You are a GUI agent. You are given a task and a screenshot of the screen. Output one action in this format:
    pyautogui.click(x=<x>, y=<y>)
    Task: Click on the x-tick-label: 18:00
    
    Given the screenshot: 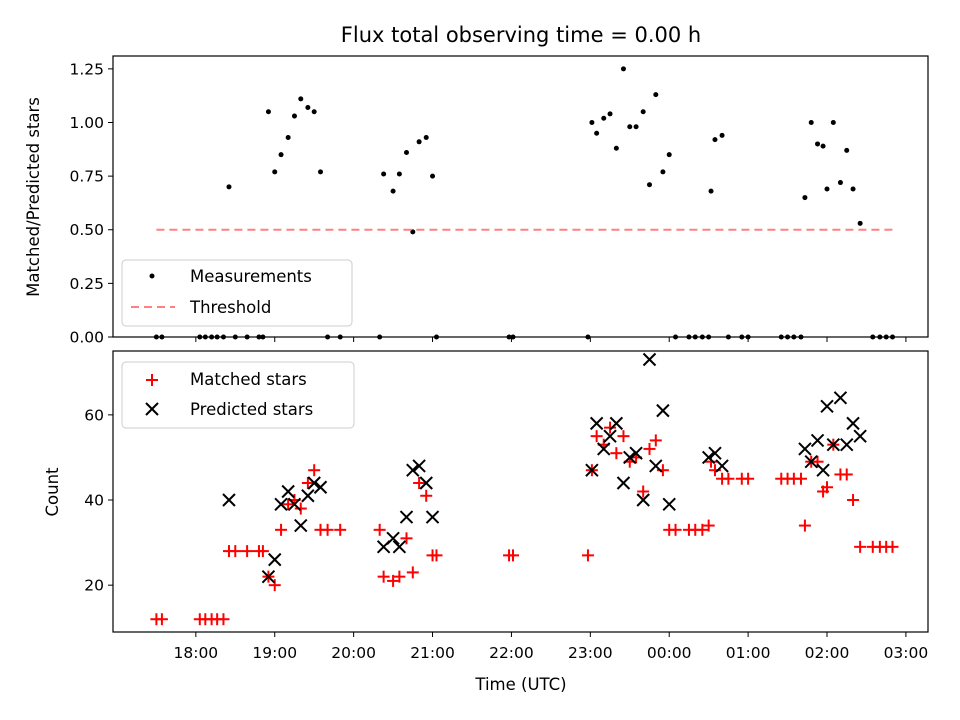 What is the action you would take?
    pyautogui.click(x=196, y=653)
    